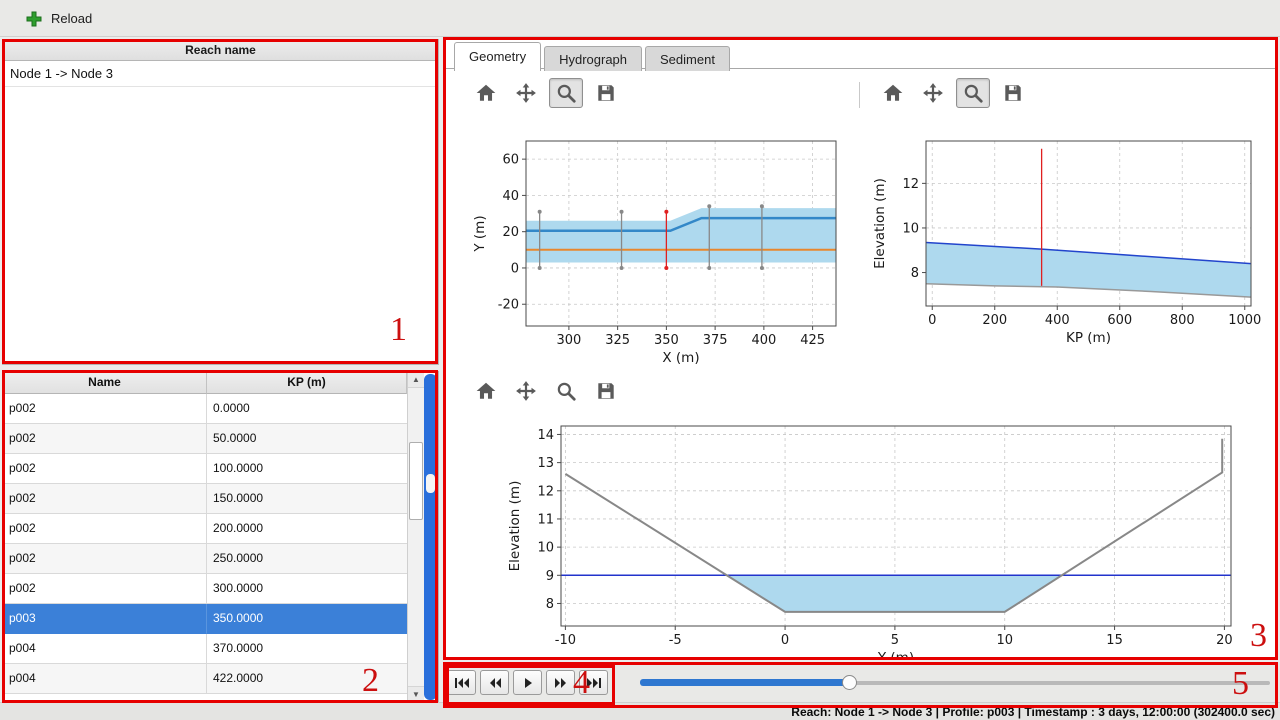 This screenshot has width=1280, height=720. Describe the element at coordinates (617, 340) in the screenshot. I see `svg-text: 325` at that location.